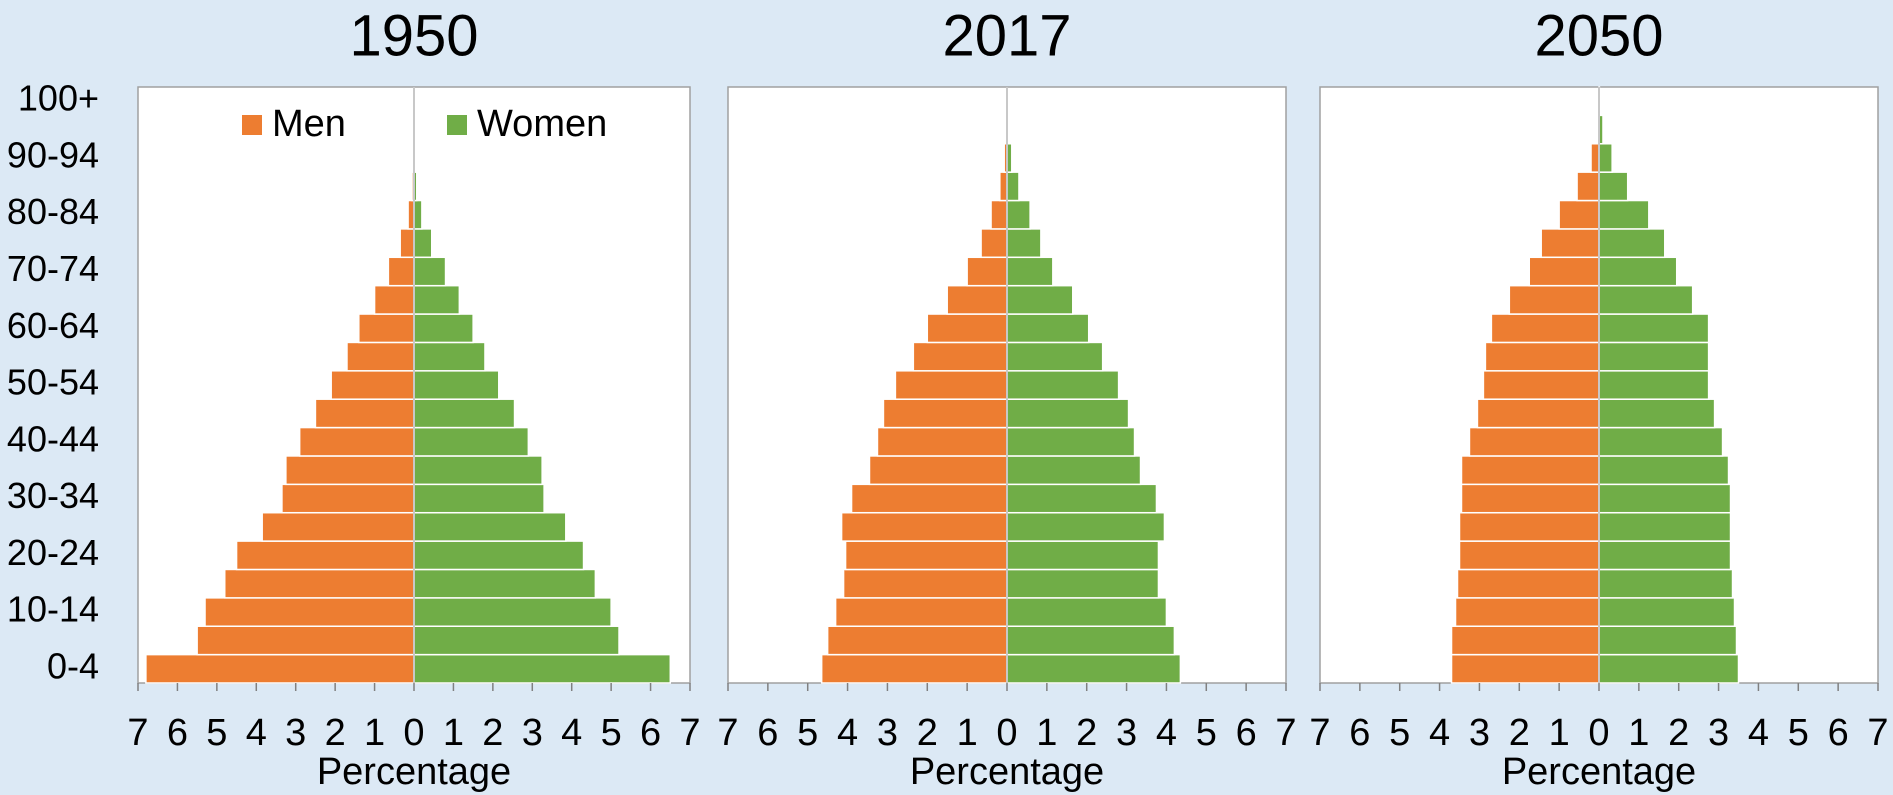 This screenshot has width=1893, height=795. I want to click on chart-title: 2017, so click(1006, 35).